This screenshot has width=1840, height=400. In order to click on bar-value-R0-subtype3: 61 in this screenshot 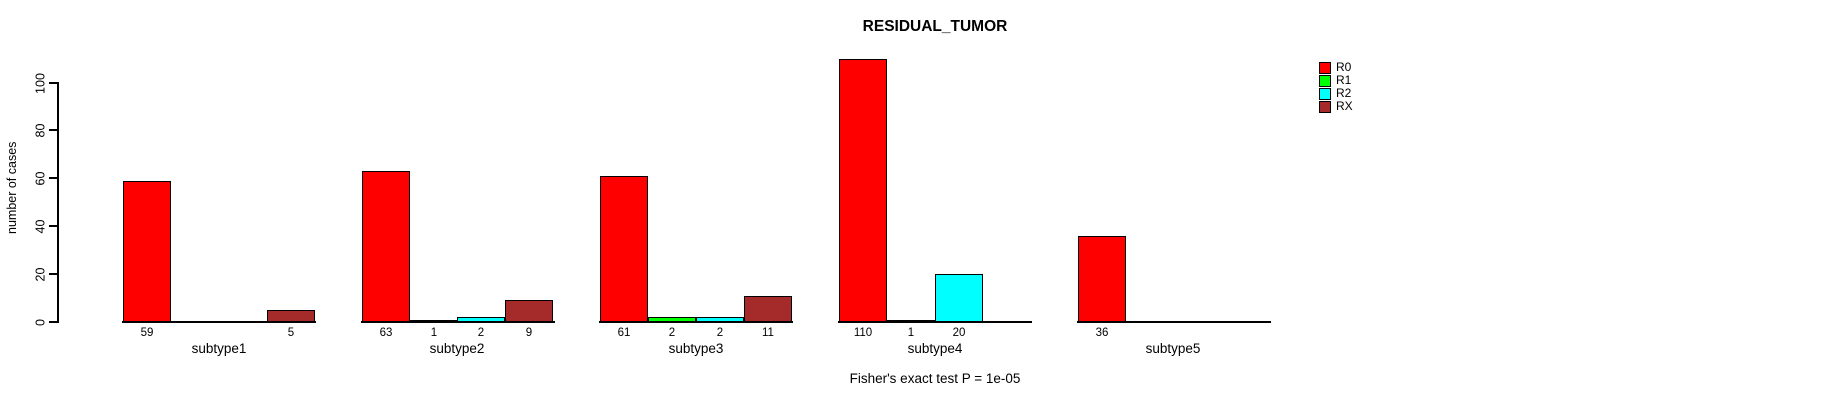, I will do `click(624, 333)`.